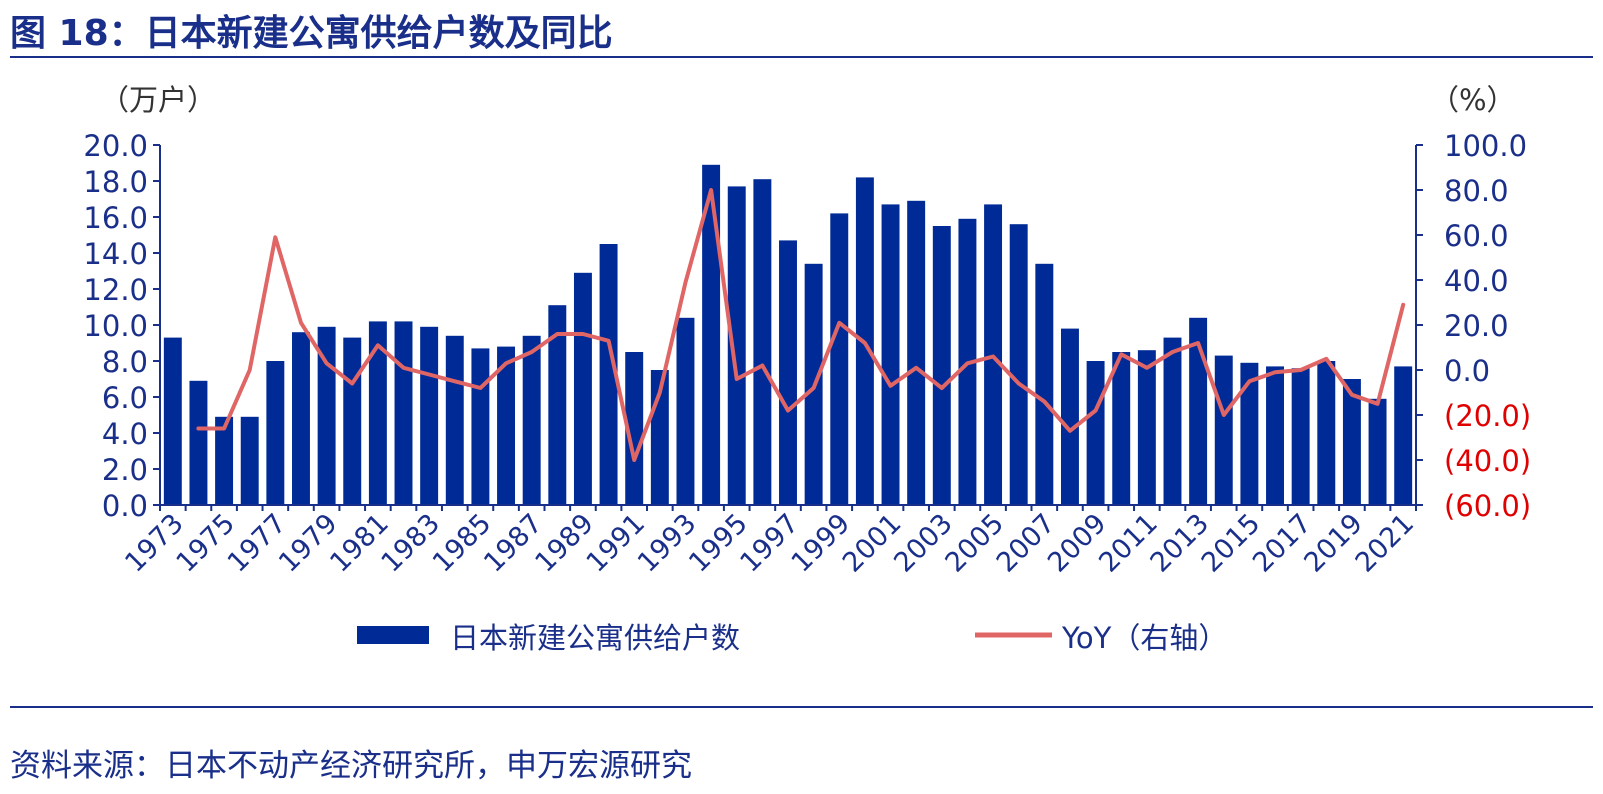 The height and width of the screenshot is (794, 1603). What do you see at coordinates (608, 374) in the screenshot?
I see `bar-1990` at bounding box center [608, 374].